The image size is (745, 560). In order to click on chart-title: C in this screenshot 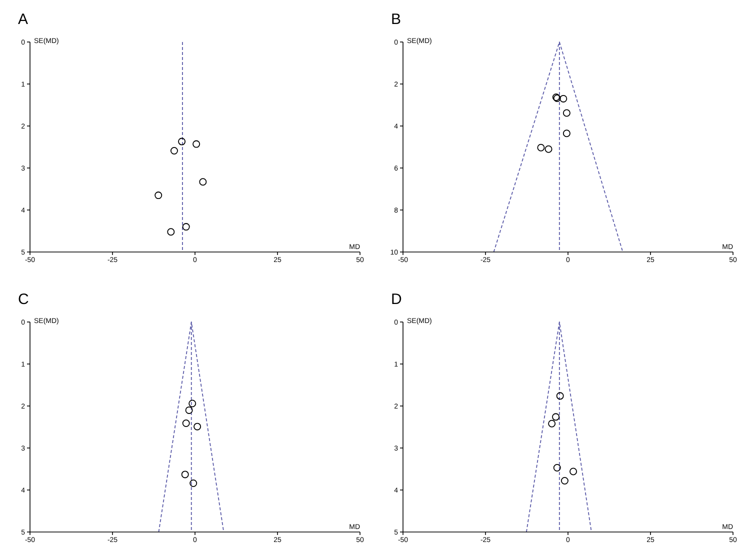, I will do `click(23, 299)`.